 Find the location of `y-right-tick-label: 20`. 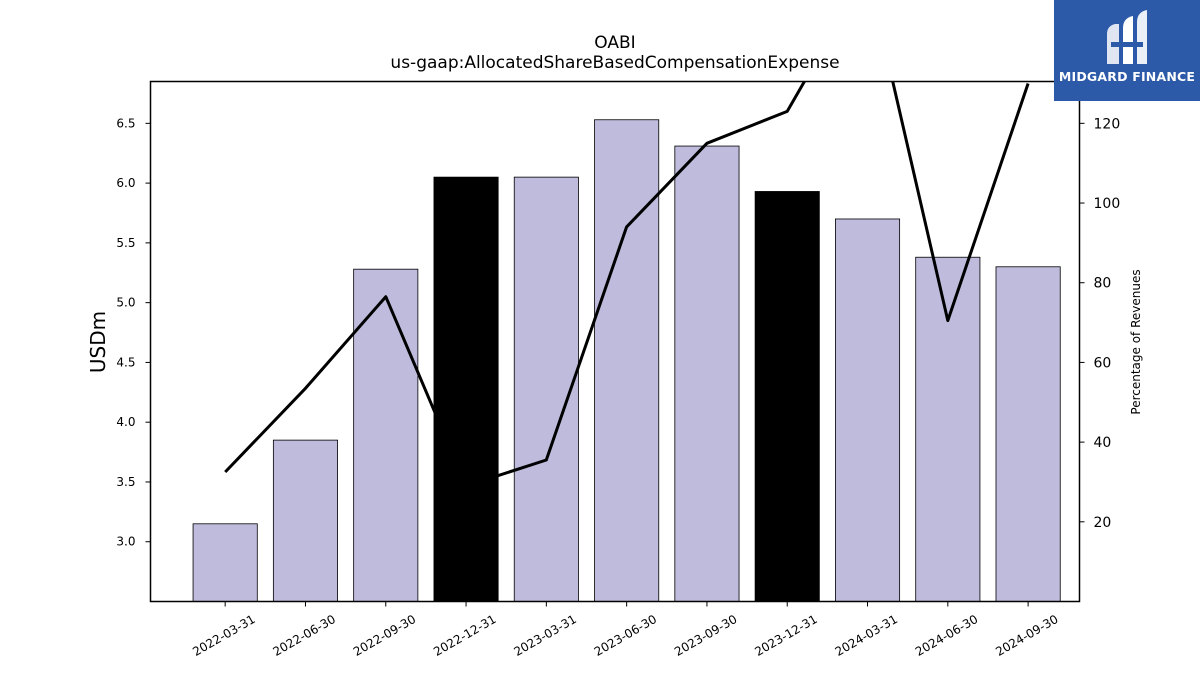

y-right-tick-label: 20 is located at coordinates (1103, 523).